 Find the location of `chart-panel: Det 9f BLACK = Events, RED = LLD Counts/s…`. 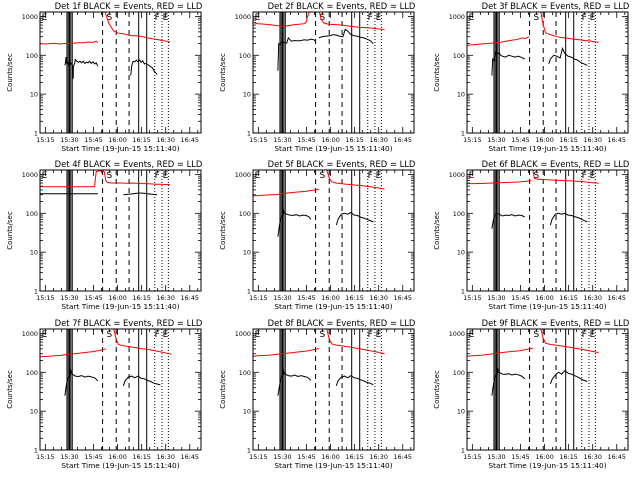

chart-panel: Det 9f BLACK = Events, RED = LLD Counts/s… is located at coordinates (531, 394).